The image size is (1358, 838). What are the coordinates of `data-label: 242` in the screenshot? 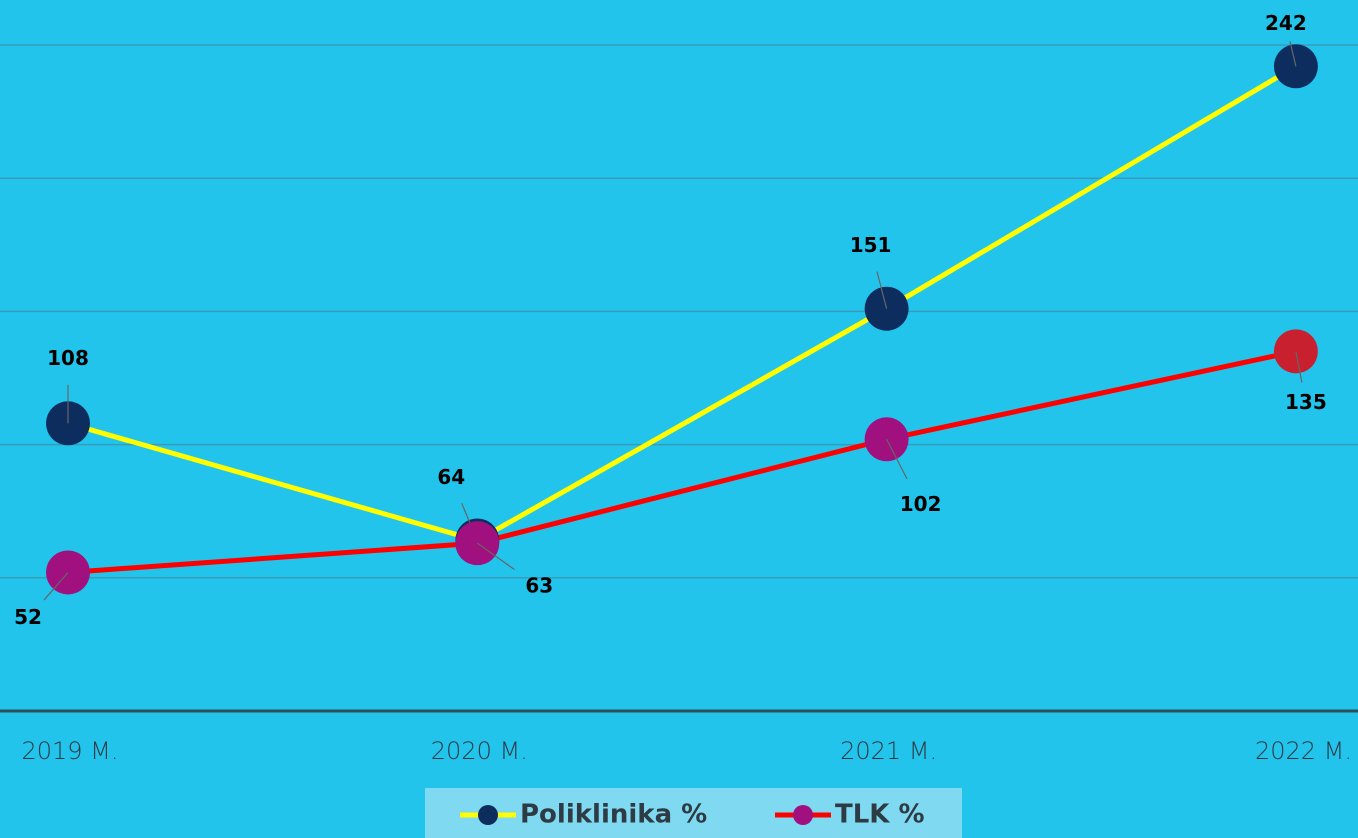 It's located at (1286, 23).